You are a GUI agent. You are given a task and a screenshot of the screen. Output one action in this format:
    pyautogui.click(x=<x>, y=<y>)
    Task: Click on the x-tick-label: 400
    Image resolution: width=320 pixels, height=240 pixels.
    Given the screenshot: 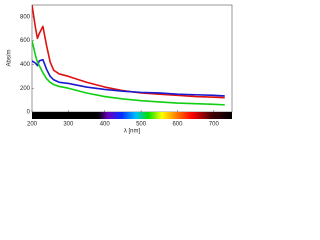 What is the action you would take?
    pyautogui.click(x=105, y=125)
    